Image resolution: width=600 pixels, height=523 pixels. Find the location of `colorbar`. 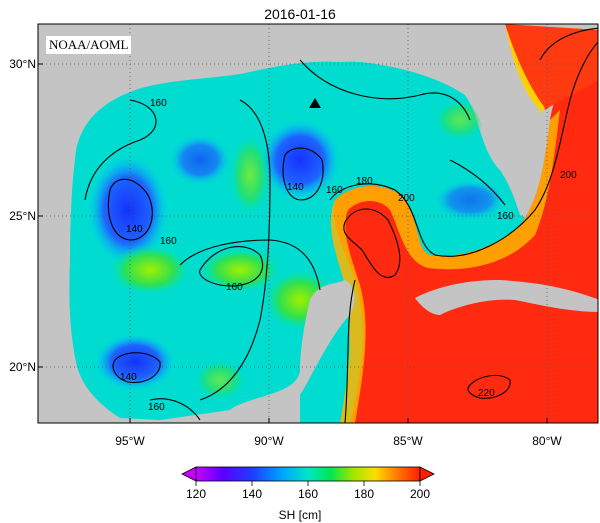

colorbar is located at coordinates (308, 476).